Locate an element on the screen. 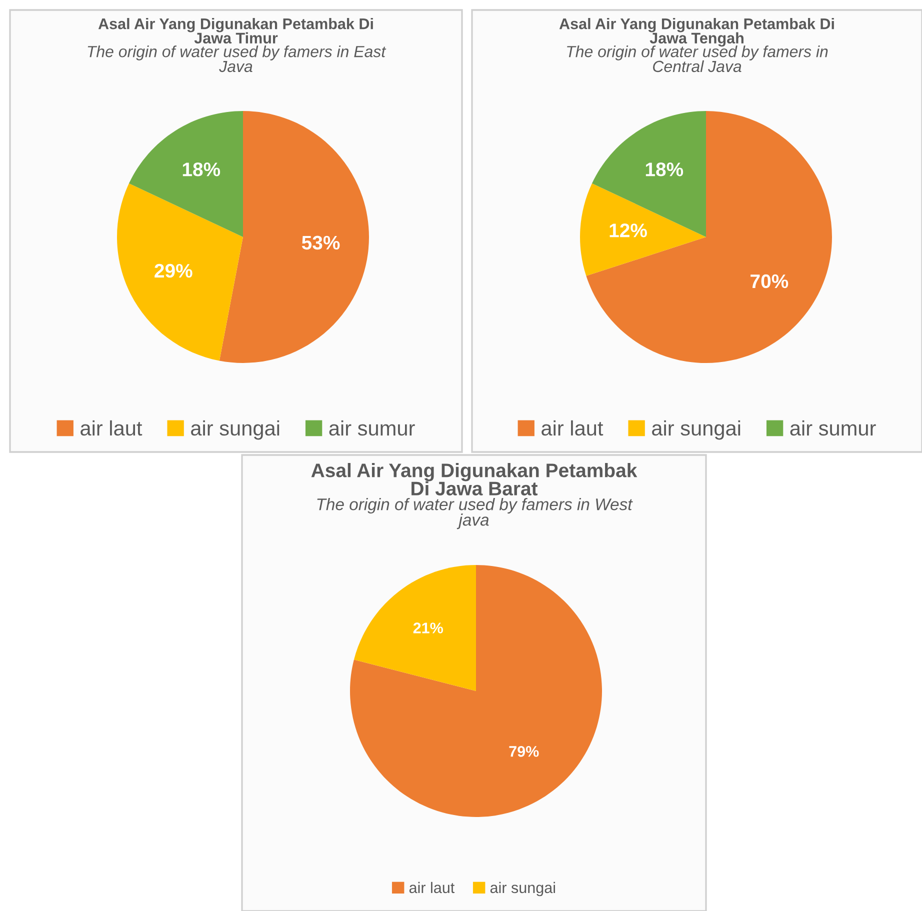 The height and width of the screenshot is (911, 922). chart-subtitle: The origin of water used by famers in West java is located at coordinates (475, 514).